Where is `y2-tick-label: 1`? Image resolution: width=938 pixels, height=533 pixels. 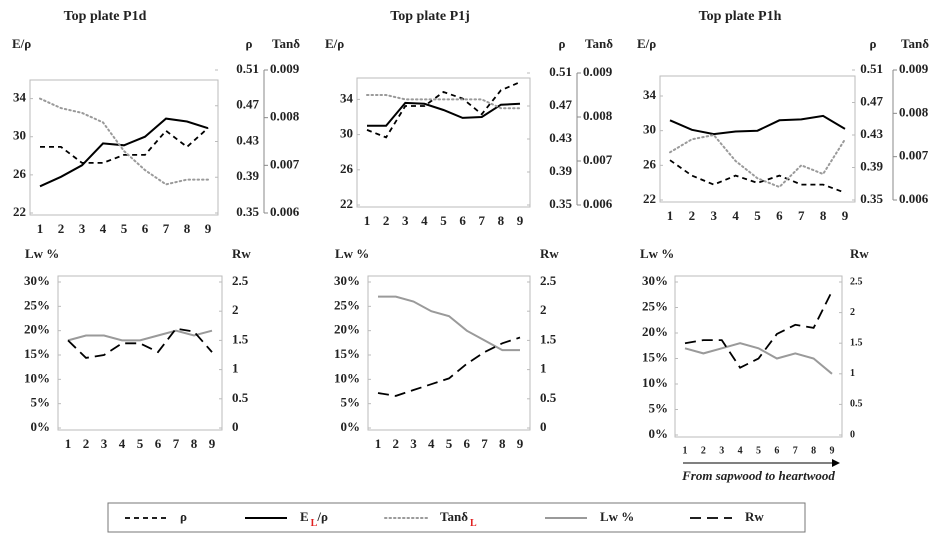
y2-tick-label: 1 is located at coordinates (235, 368).